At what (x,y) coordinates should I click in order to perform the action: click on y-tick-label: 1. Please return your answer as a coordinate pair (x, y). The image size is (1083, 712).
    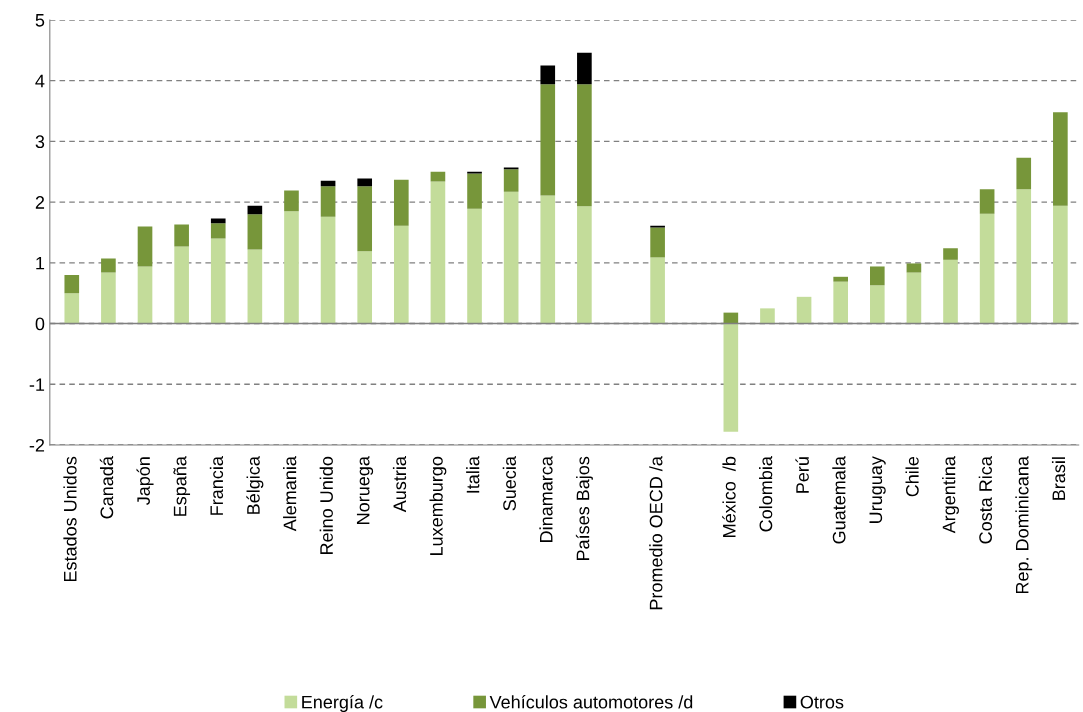
    Looking at the image, I should click on (40, 263).